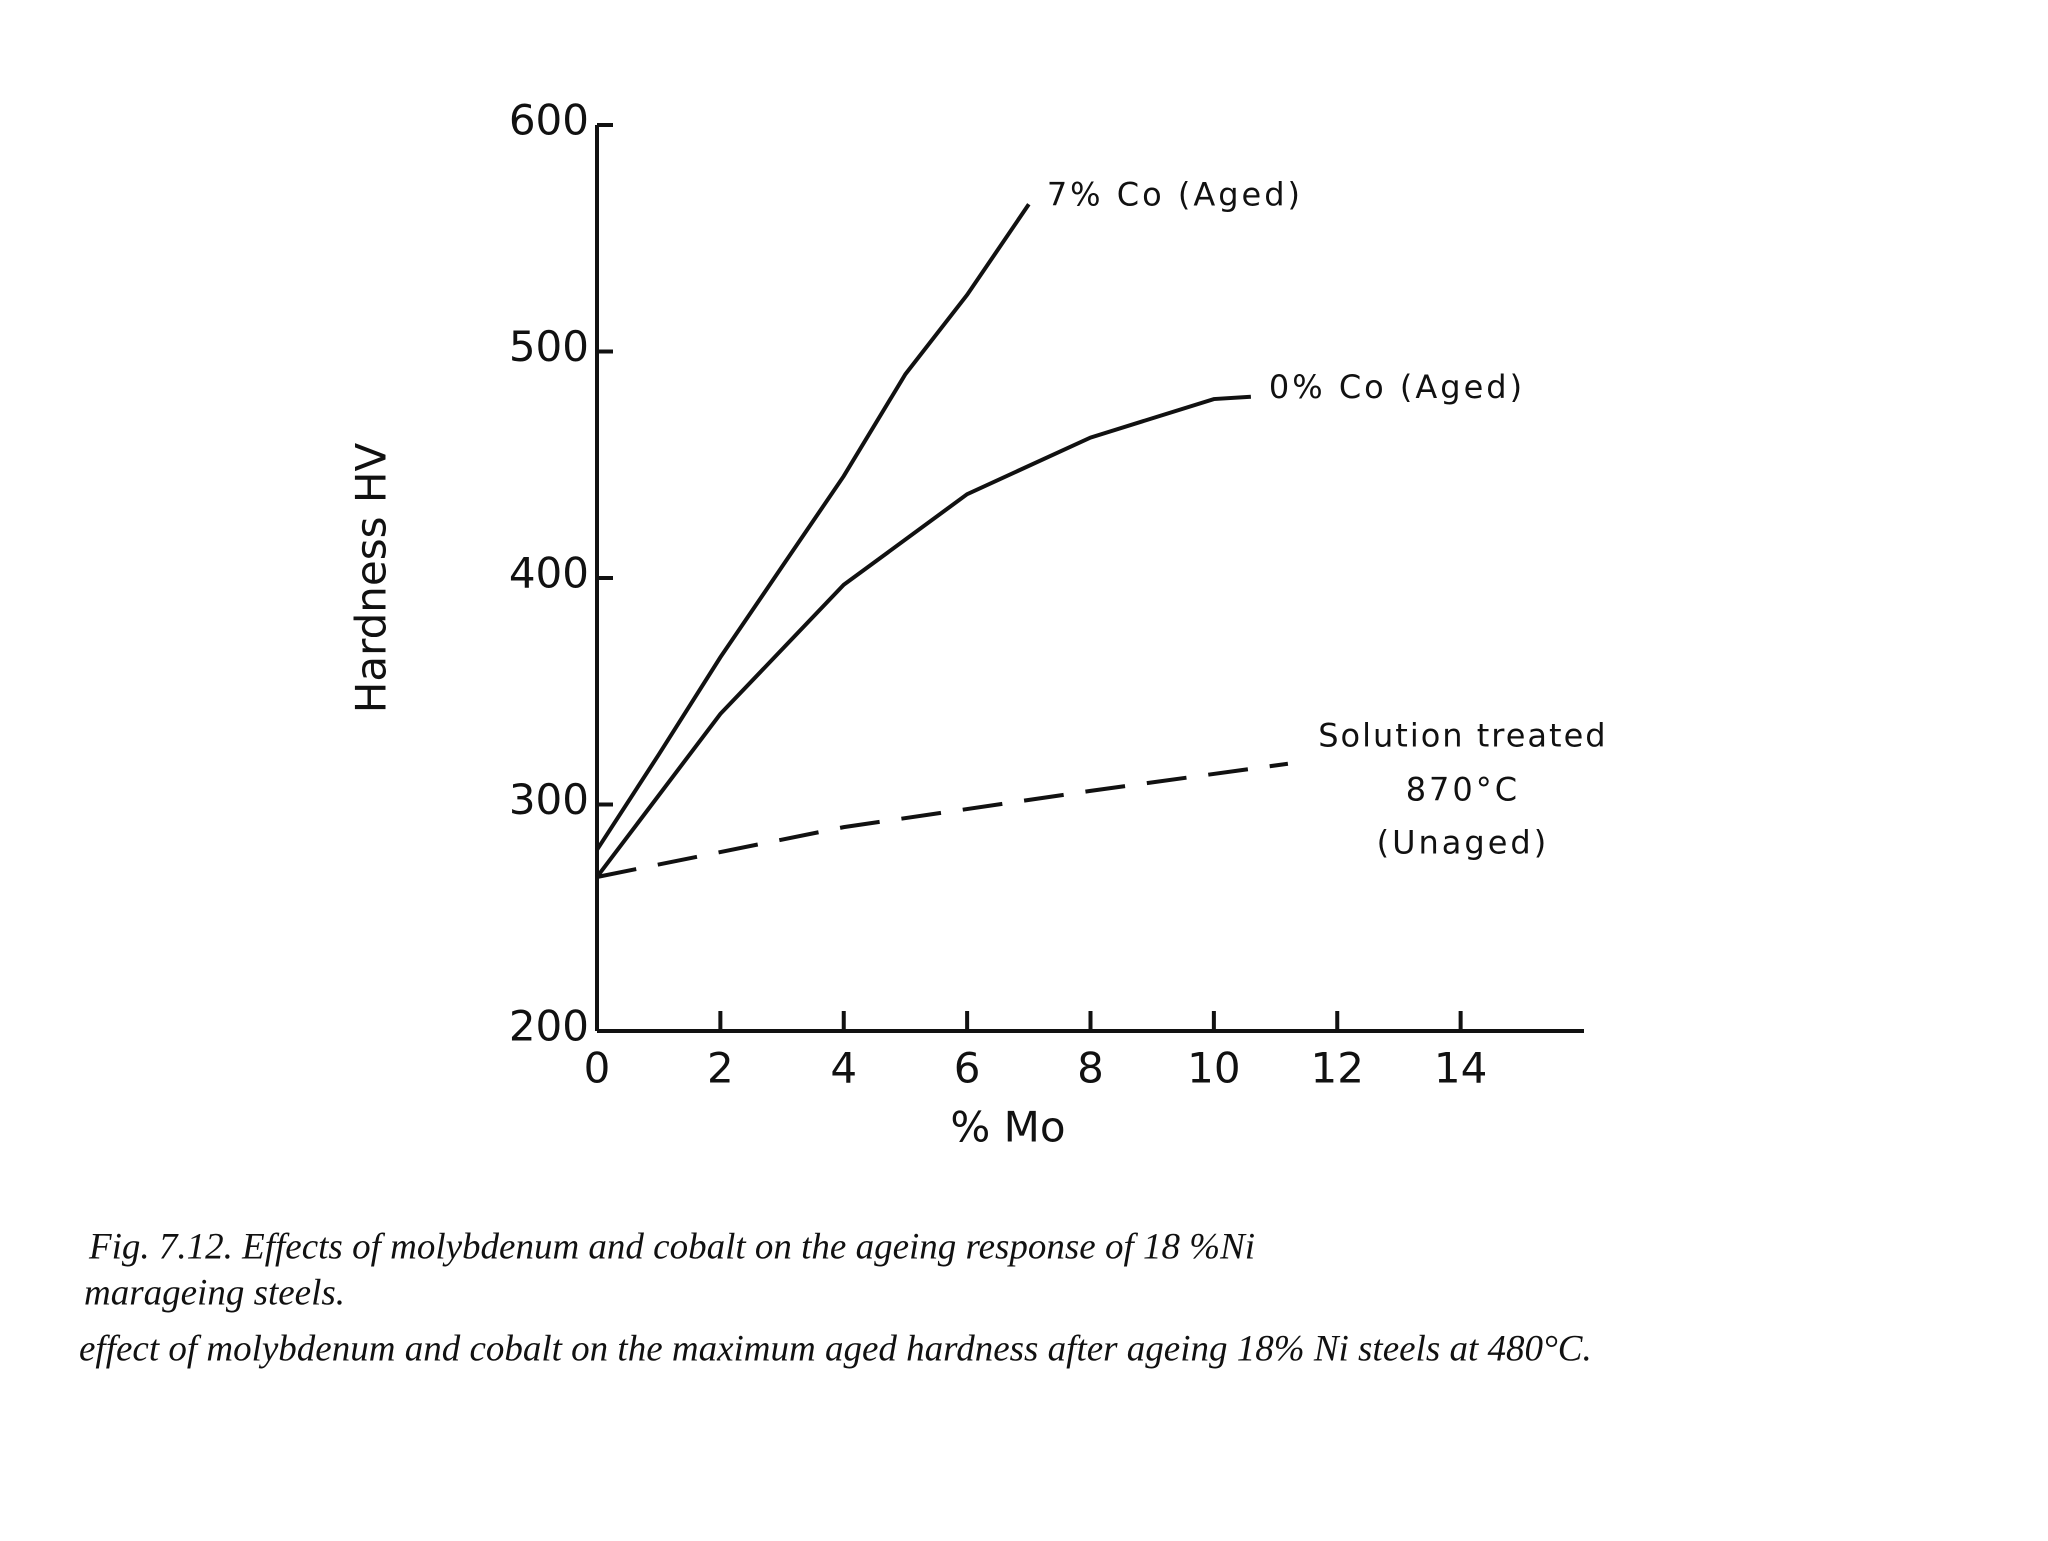 This screenshot has height=1541, width=2048. I want to click on x-tick-label: 8, so click(1090, 1068).